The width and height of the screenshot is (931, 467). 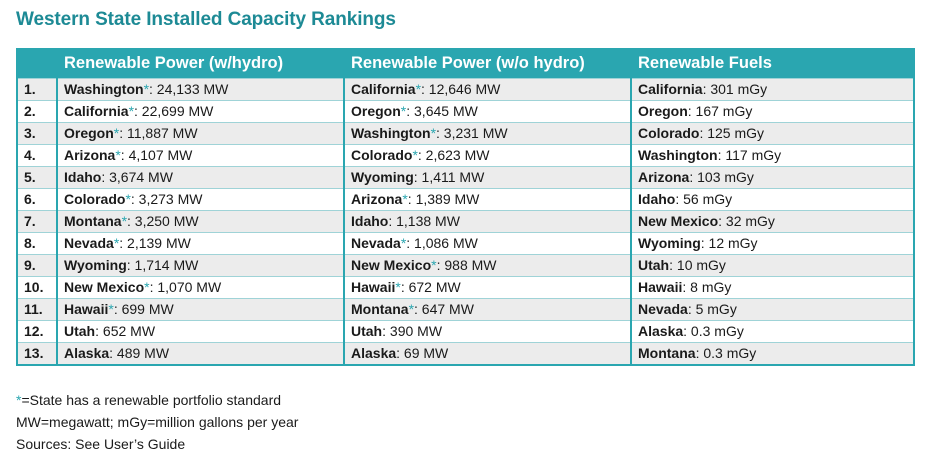 I want to click on capacity-value: : 3,231 MW, so click(x=472, y=132).